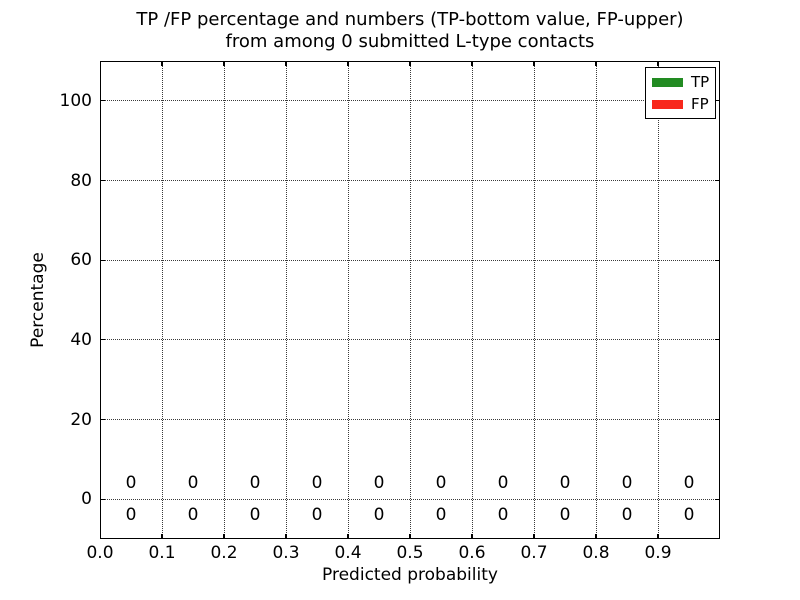 This screenshot has height=600, width=800. Describe the element at coordinates (683, 82) in the screenshot. I see `legend-item-tp: TP` at that location.